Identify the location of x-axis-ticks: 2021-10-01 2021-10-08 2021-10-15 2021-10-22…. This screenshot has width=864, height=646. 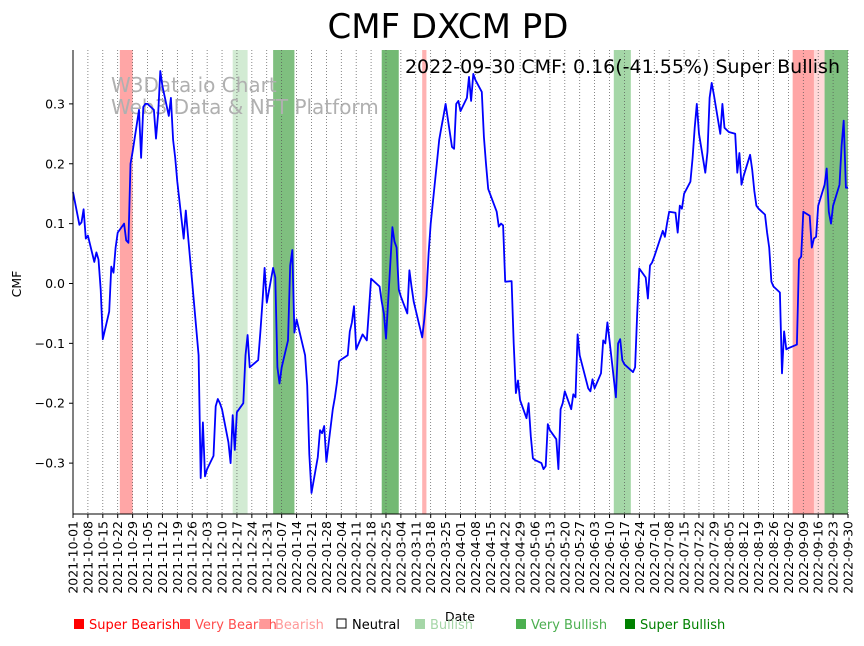
(461, 554).